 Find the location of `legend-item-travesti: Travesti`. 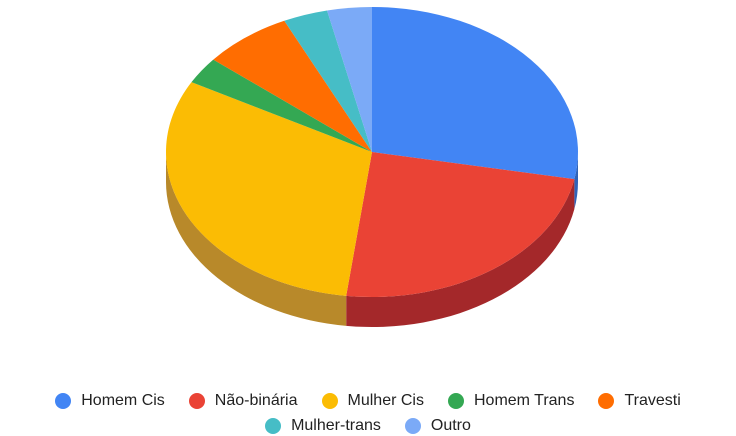

legend-item-travesti: Travesti is located at coordinates (639, 401).